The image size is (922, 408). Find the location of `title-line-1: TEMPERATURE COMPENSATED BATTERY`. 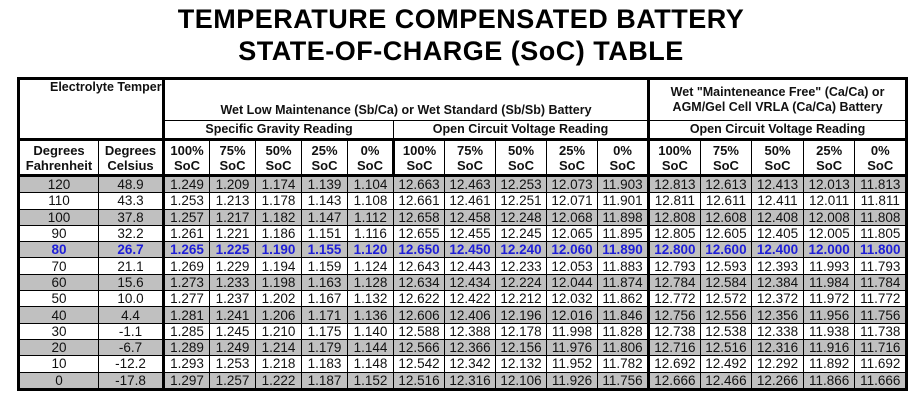

title-line-1: TEMPERATURE COMPENSATED BATTERY is located at coordinates (461, 19).